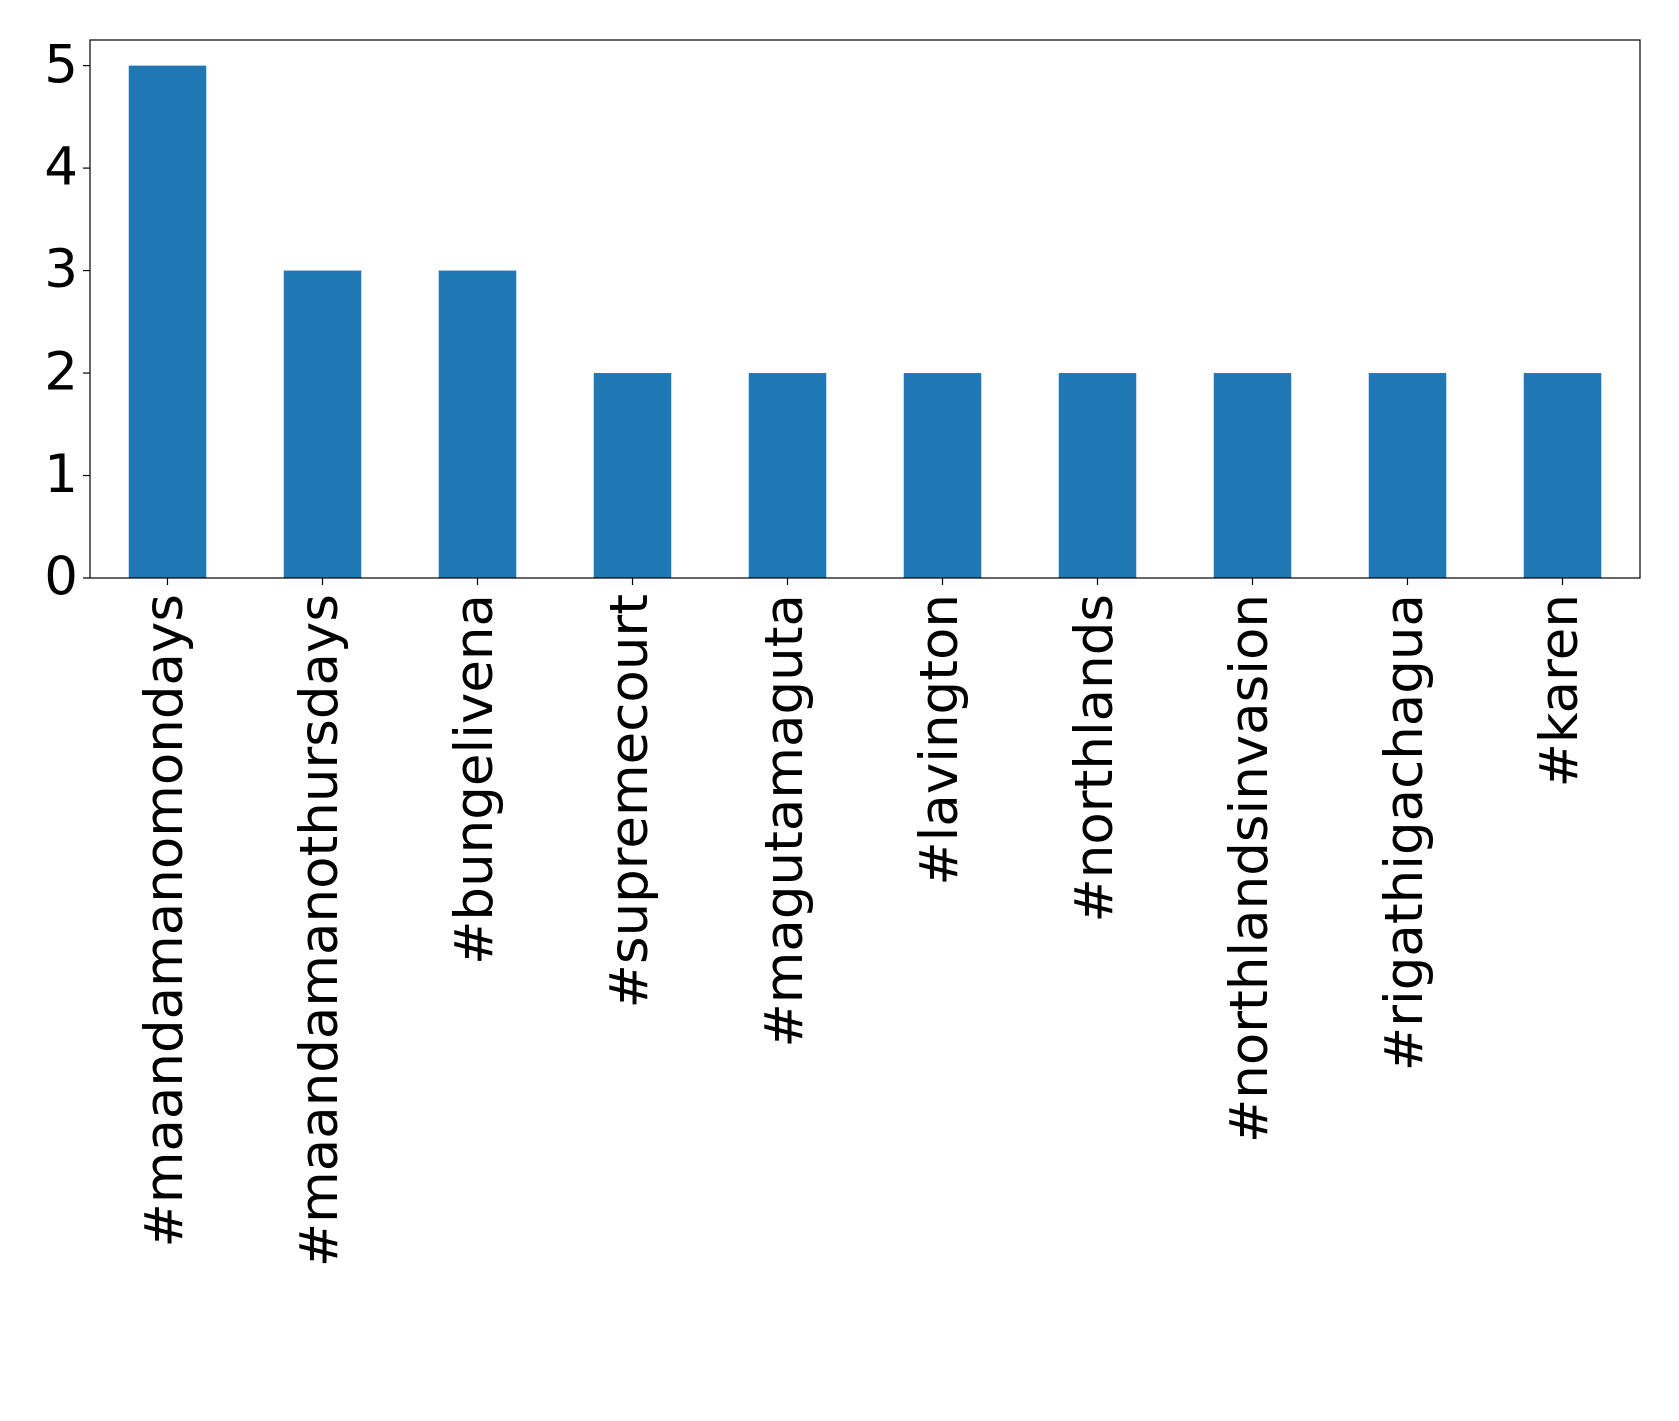  Describe the element at coordinates (784, 821) in the screenshot. I see `x-tick-label: #magutamaguta` at that location.